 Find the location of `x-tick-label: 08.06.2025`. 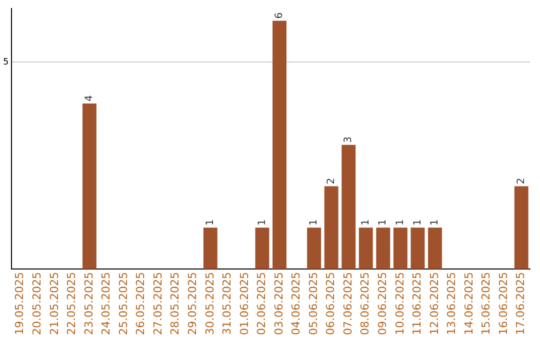

x-tick-label: 08.06.2025 is located at coordinates (365, 304).